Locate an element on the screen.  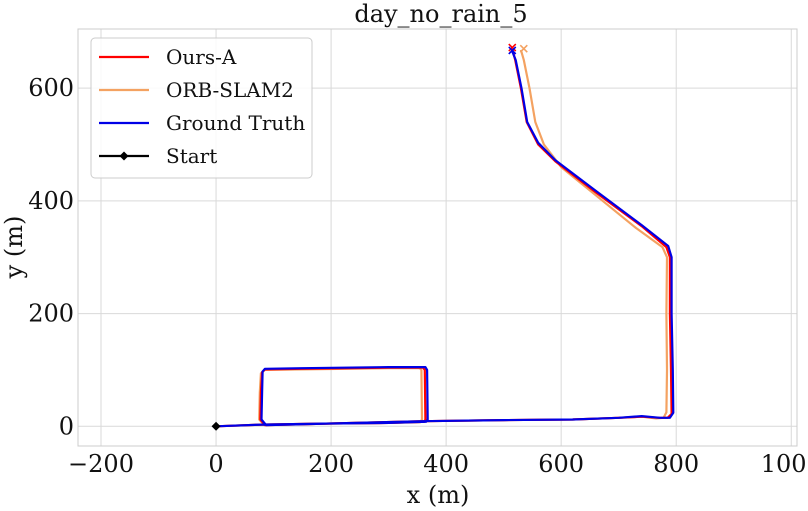
x-tick-label: 0 is located at coordinates (215, 464).